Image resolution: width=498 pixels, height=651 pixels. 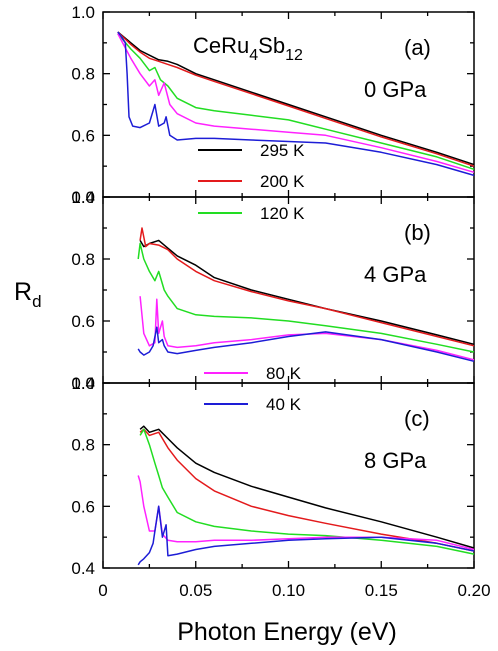 What do you see at coordinates (282, 181) in the screenshot?
I see `legend-label: 200 K` at bounding box center [282, 181].